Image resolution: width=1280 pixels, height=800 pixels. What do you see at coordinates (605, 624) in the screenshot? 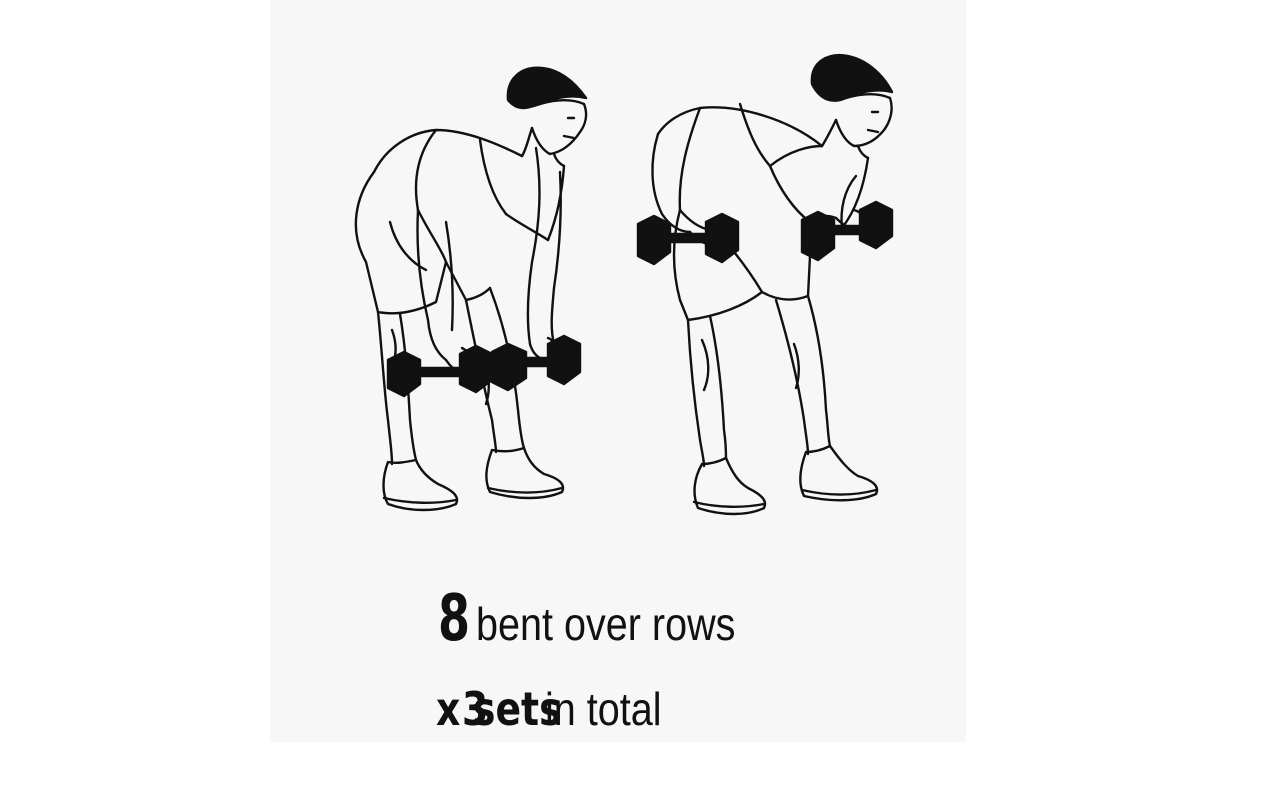
I see `exercise-name: bent over rows` at bounding box center [605, 624].